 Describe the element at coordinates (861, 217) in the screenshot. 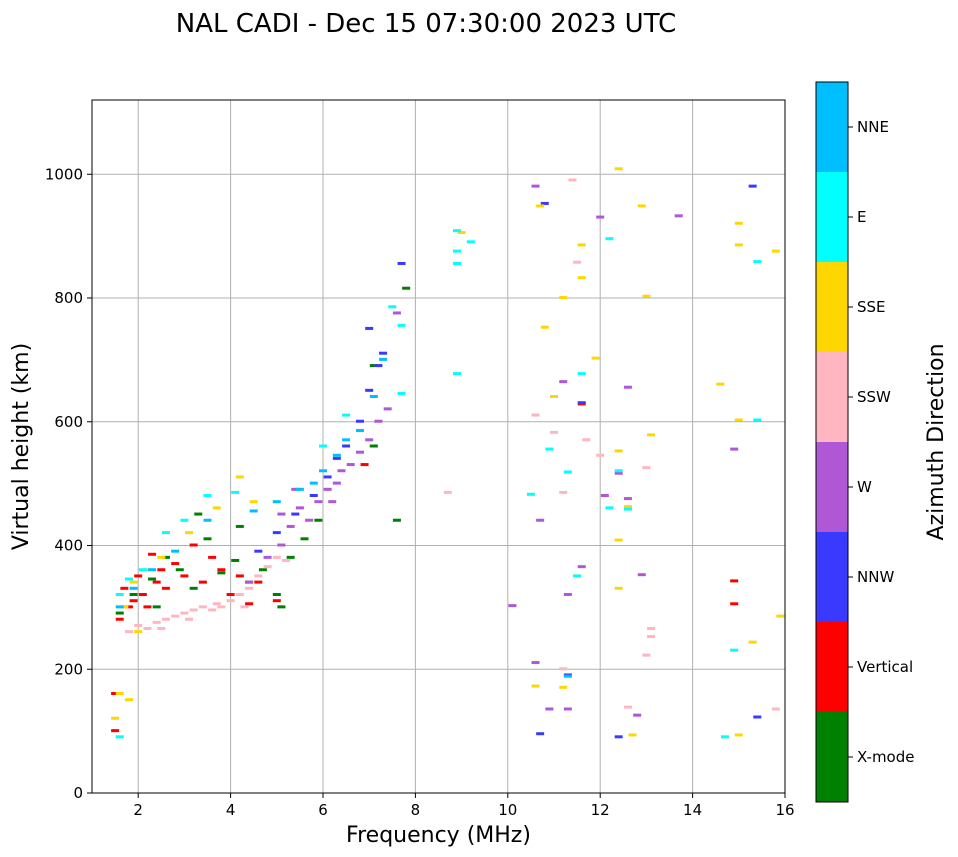

I see `colorbar-label: E` at that location.